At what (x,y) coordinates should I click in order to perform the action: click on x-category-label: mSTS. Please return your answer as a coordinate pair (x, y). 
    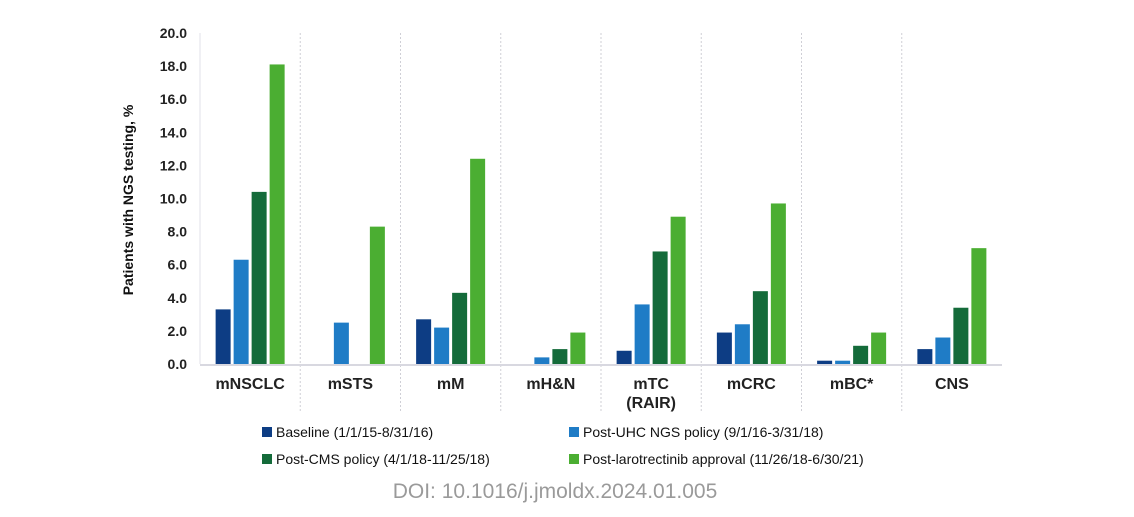
    Looking at the image, I should click on (351, 384).